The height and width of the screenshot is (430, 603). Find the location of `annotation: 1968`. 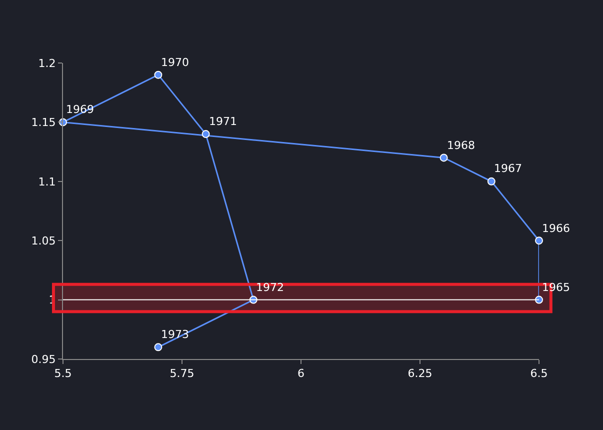

annotation: 1968 is located at coordinates (461, 145).